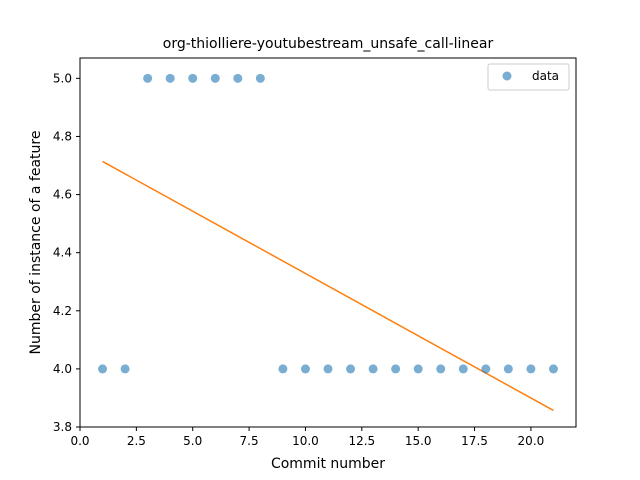 The image size is (640, 480). I want to click on x-tick-label: 2.5, so click(136, 441).